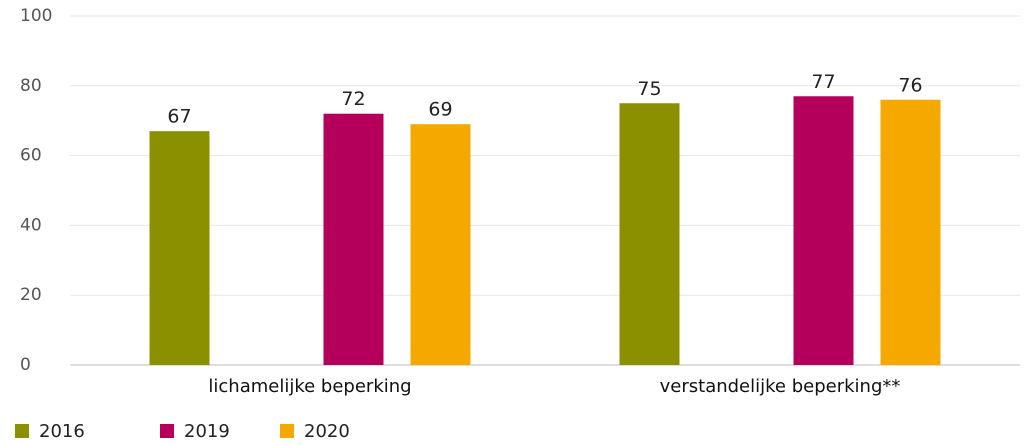 Image resolution: width=1025 pixels, height=445 pixels. Describe the element at coordinates (31, 295) in the screenshot. I see `y-tick-label: 20` at that location.